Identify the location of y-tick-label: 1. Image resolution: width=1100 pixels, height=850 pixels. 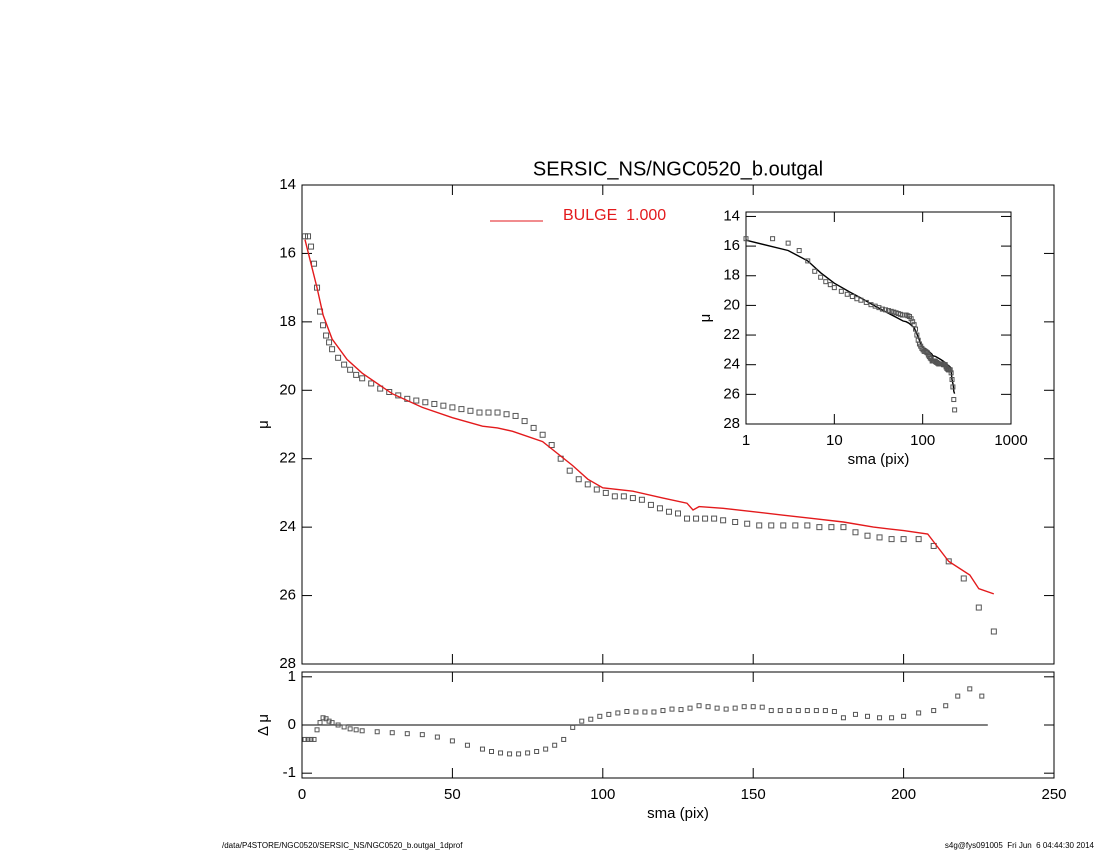
(292, 676).